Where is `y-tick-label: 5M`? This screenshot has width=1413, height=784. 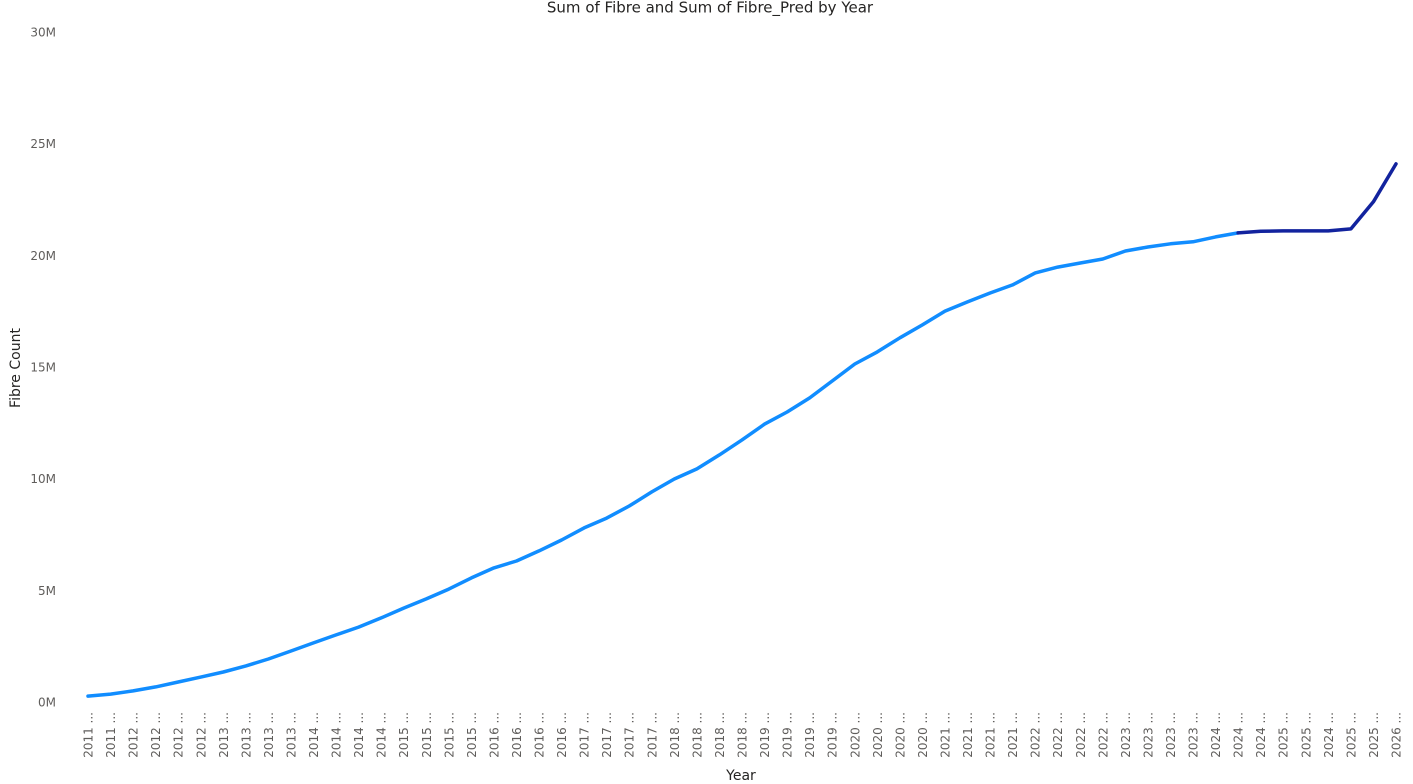
y-tick-label: 5M is located at coordinates (47, 591).